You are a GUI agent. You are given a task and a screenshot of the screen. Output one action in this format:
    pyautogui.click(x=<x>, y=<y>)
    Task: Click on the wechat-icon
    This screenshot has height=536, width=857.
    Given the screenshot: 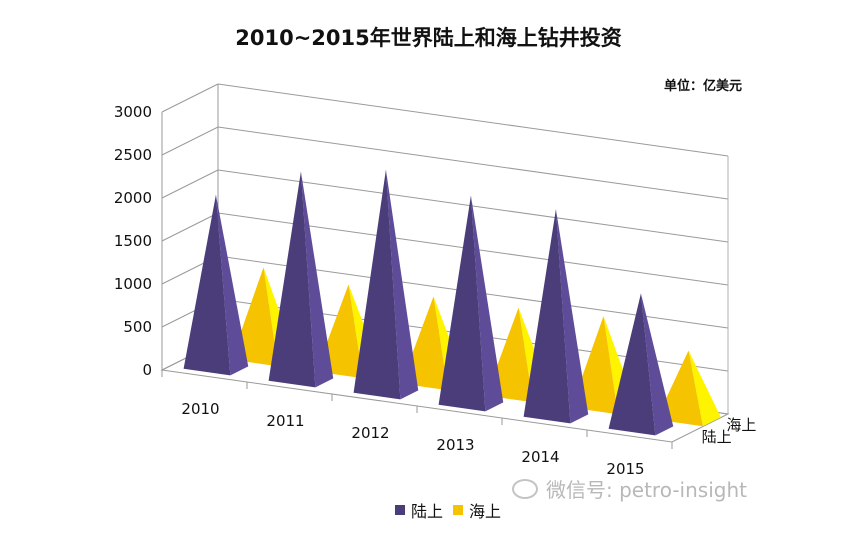 What is the action you would take?
    pyautogui.click(x=525, y=488)
    